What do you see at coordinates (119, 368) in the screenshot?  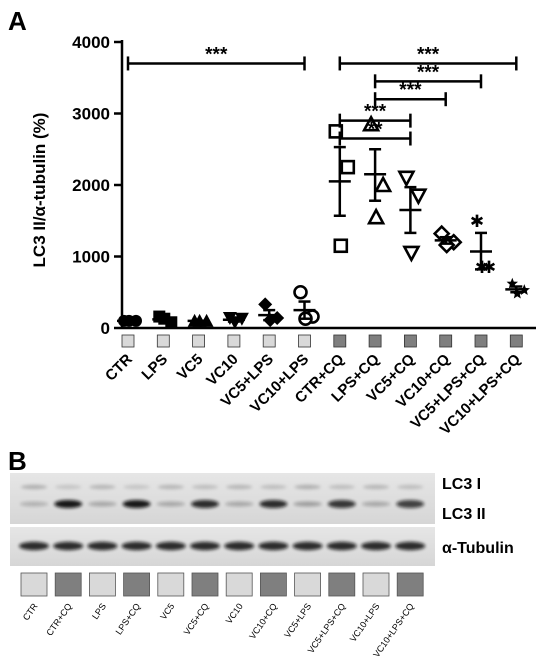 I see `x-category-label: CTR` at bounding box center [119, 368].